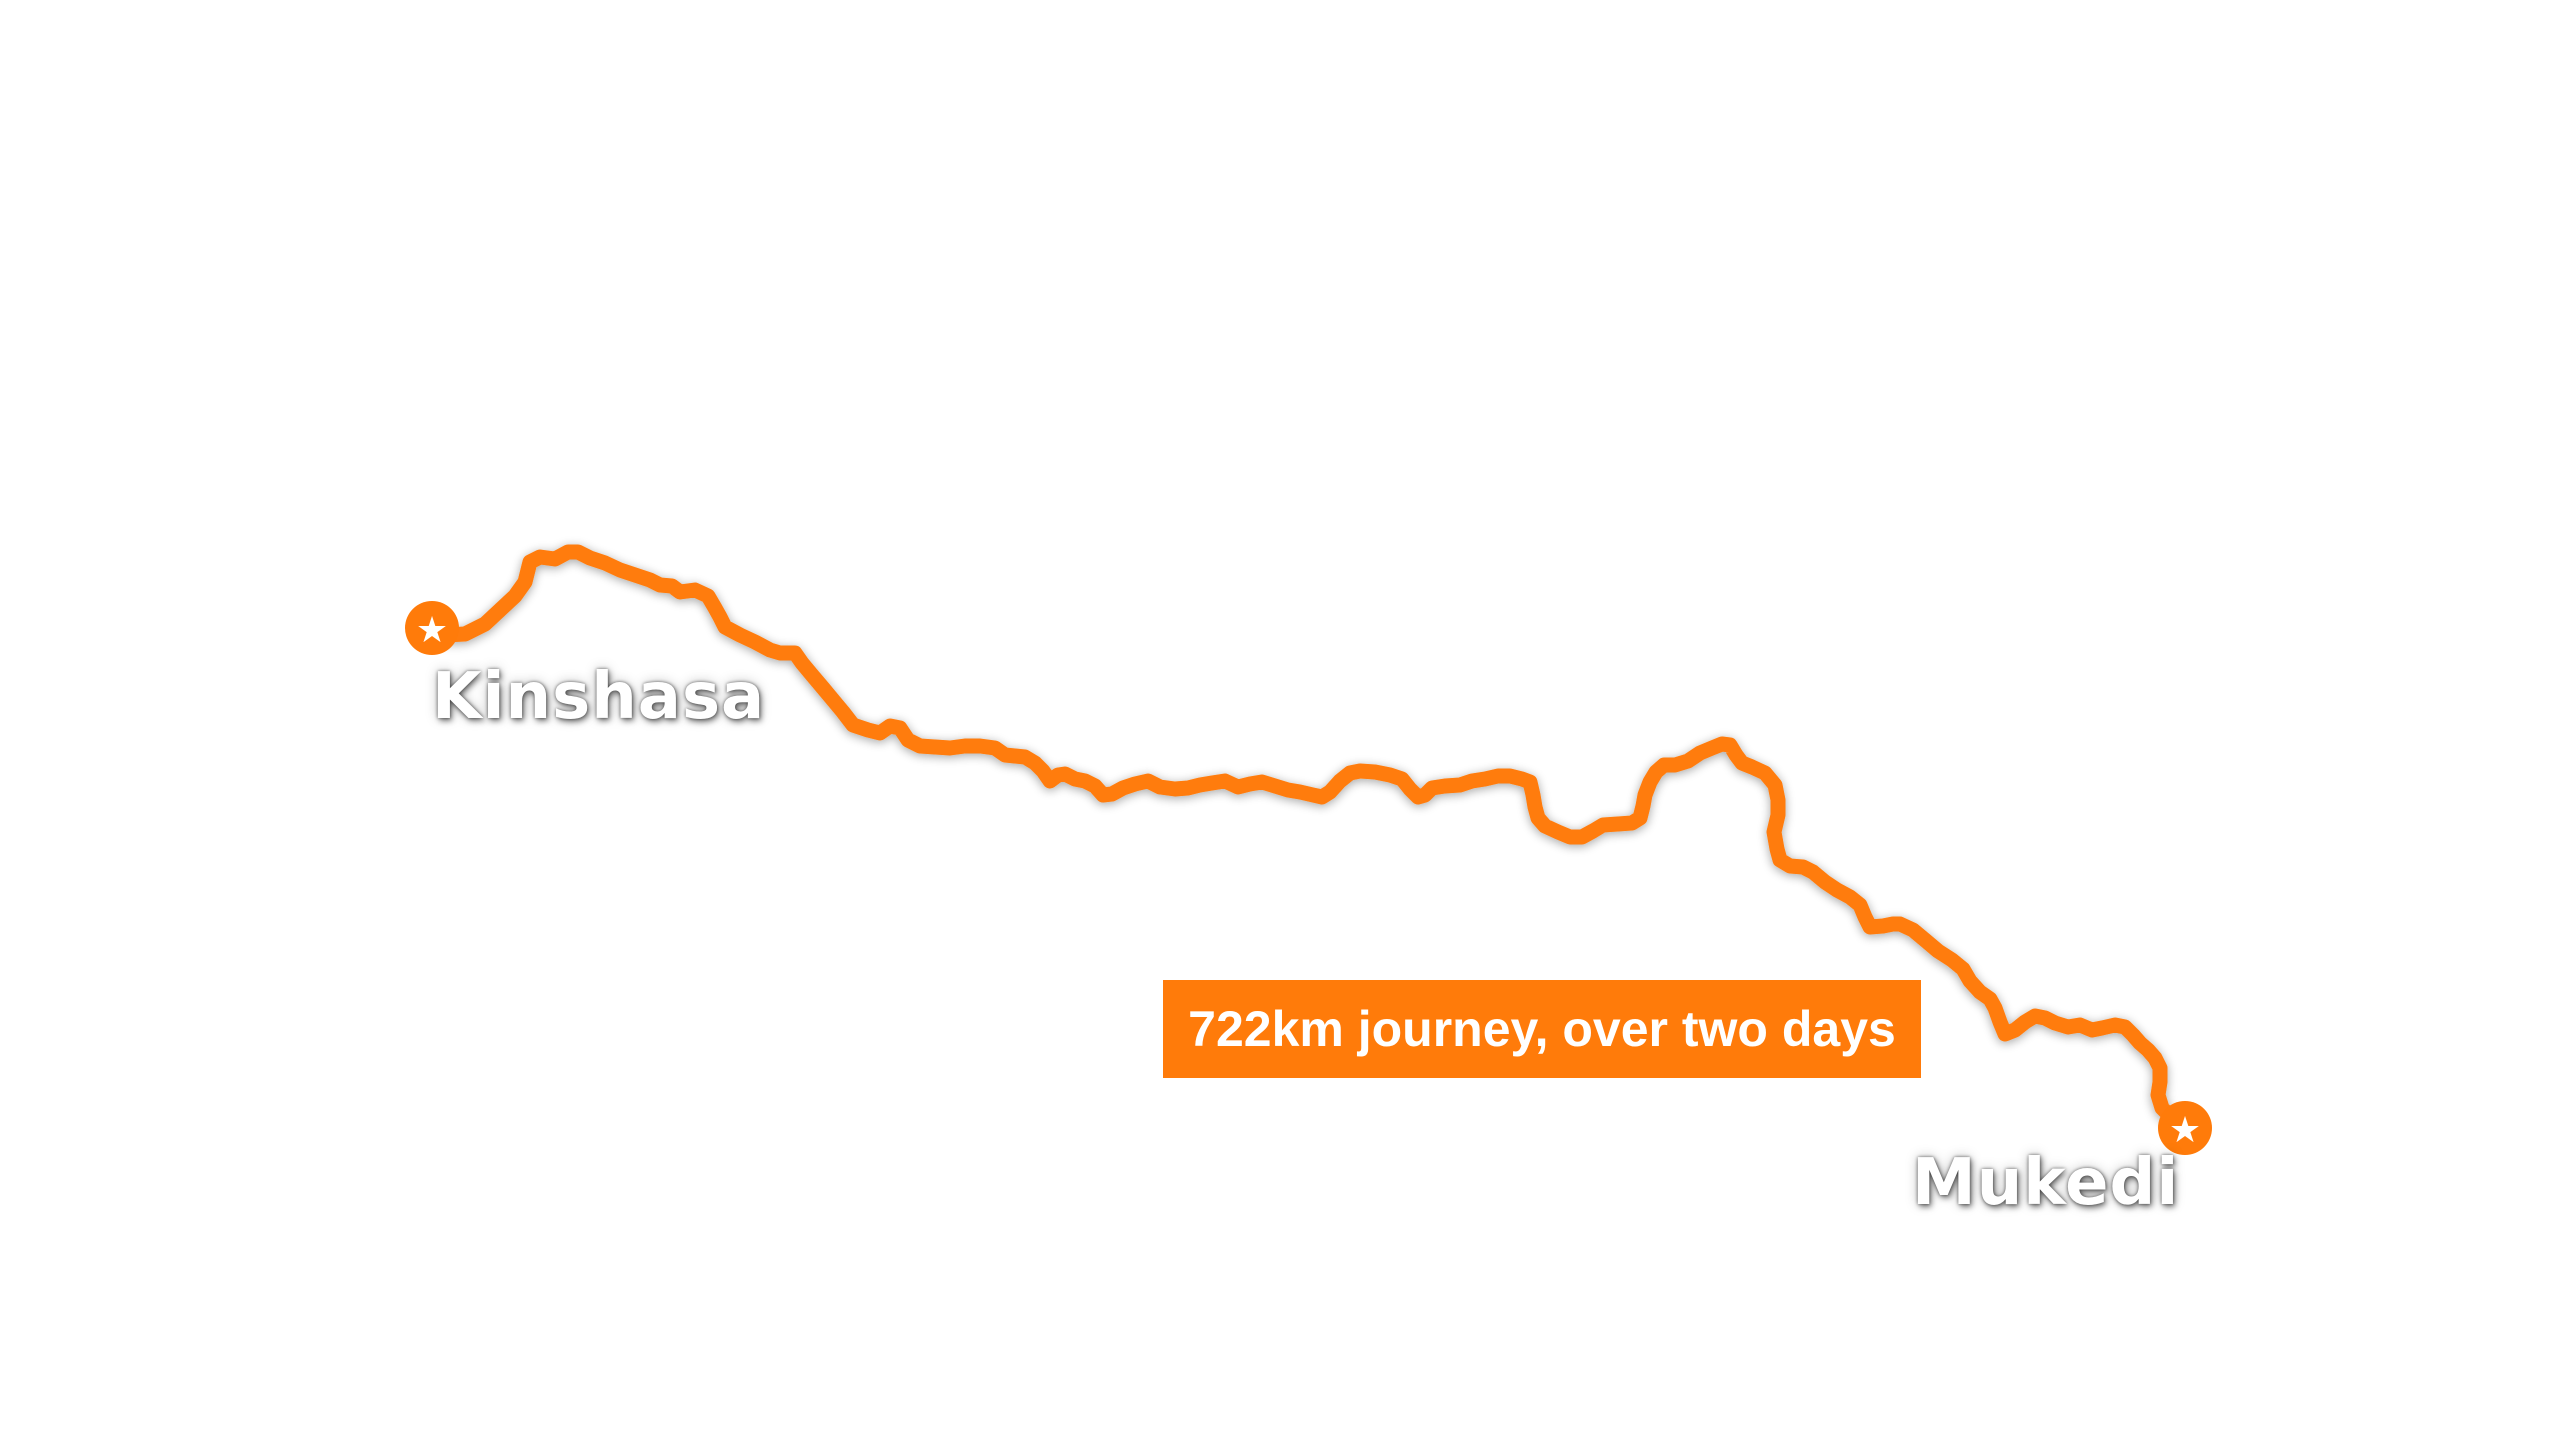 This screenshot has width=2560, height=1440. I want to click on kinshasa-marker, so click(432, 628).